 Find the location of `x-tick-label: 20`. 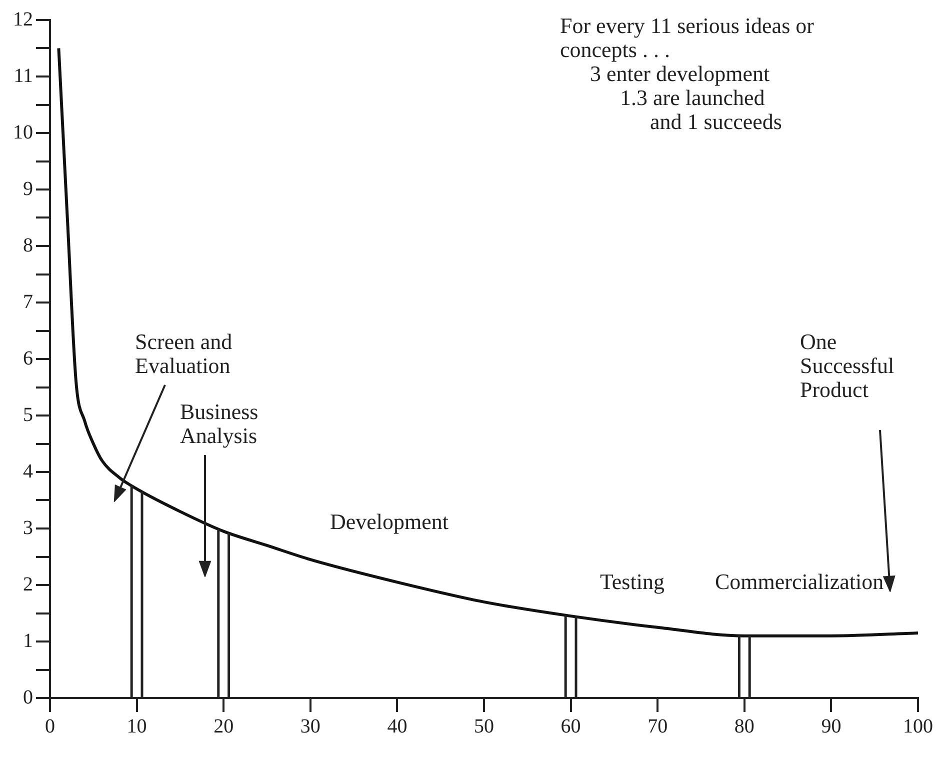

x-tick-label: 20 is located at coordinates (224, 726).